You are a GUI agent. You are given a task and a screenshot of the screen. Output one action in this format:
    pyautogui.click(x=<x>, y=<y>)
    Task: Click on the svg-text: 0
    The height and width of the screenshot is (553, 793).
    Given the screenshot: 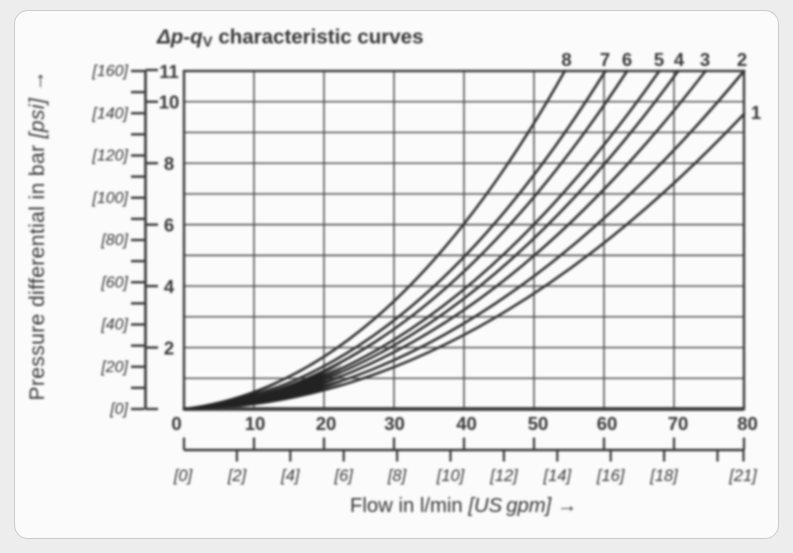 What is the action you would take?
    pyautogui.click(x=176, y=423)
    